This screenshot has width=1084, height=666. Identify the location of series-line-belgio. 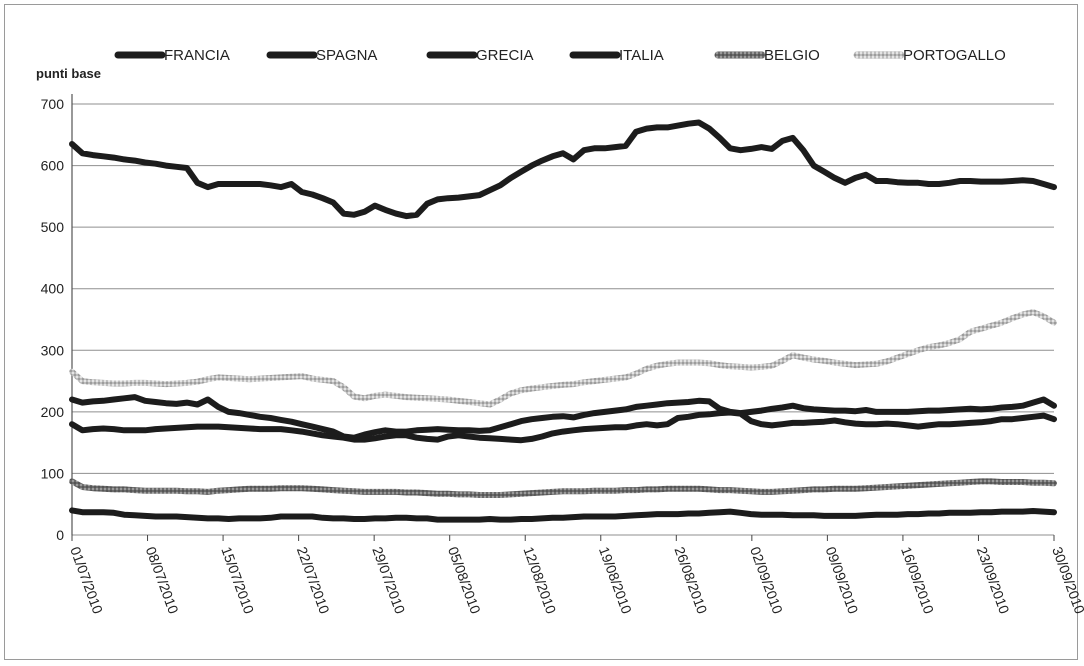
(563, 488).